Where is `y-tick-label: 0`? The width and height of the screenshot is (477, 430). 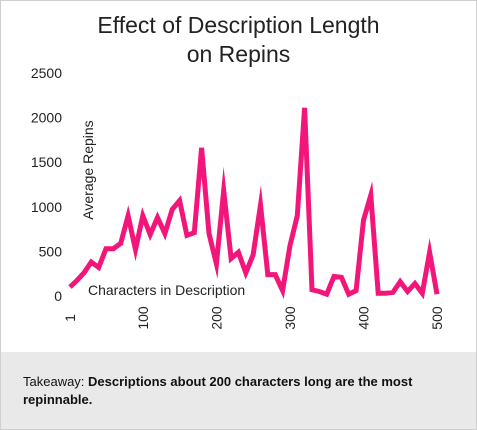
y-tick-label: 0 is located at coordinates (58, 296).